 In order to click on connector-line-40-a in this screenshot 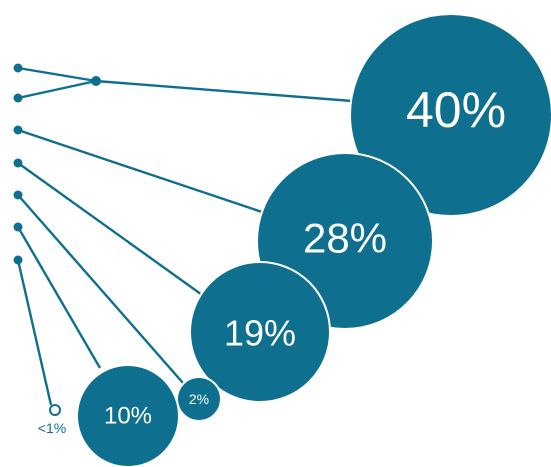, I will do `click(57, 74)`.